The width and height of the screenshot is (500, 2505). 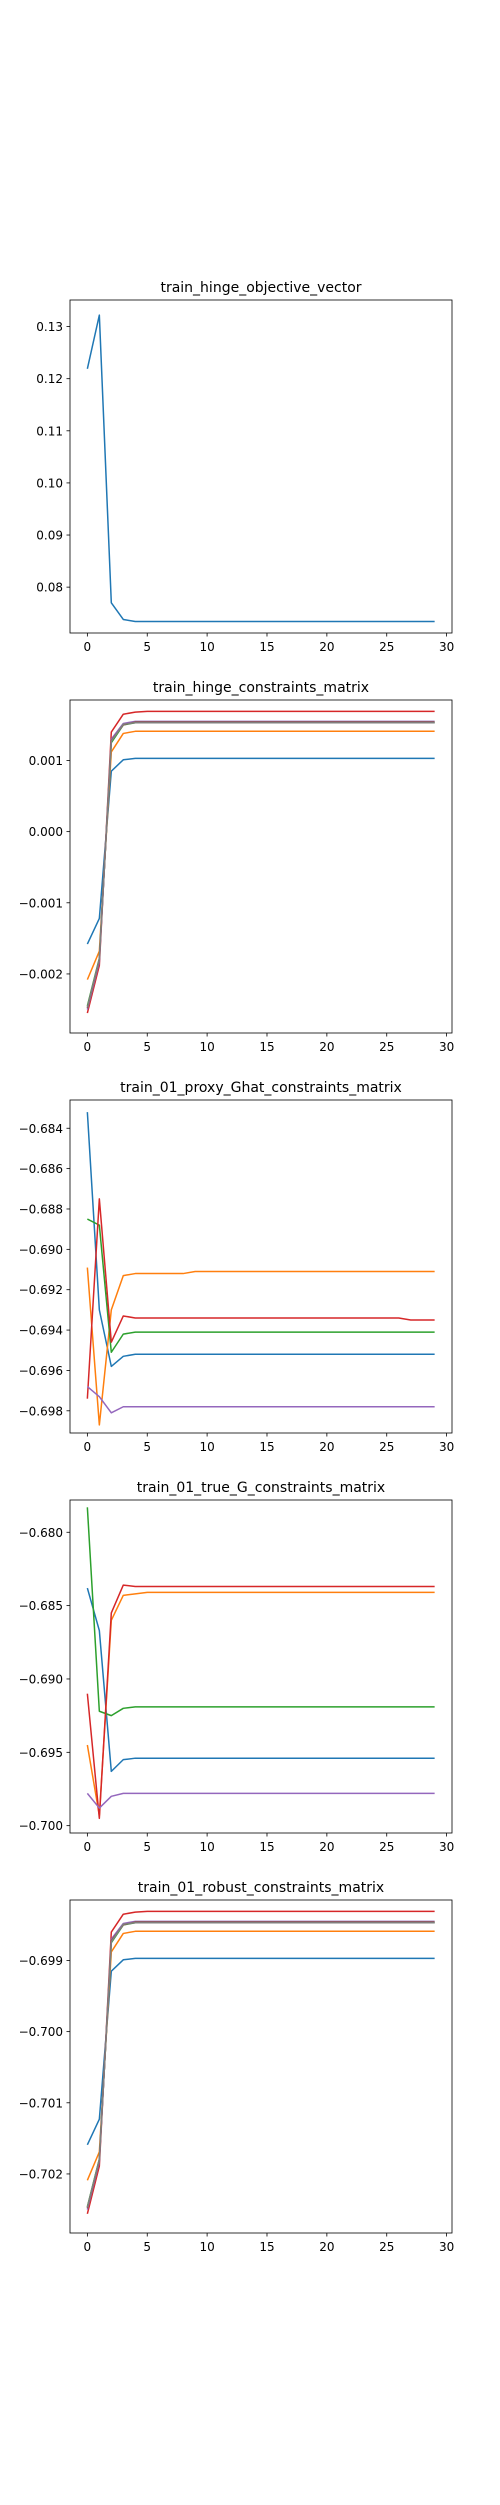 What do you see at coordinates (46, 761) in the screenshot?
I see `y-tick-label: 0.001` at bounding box center [46, 761].